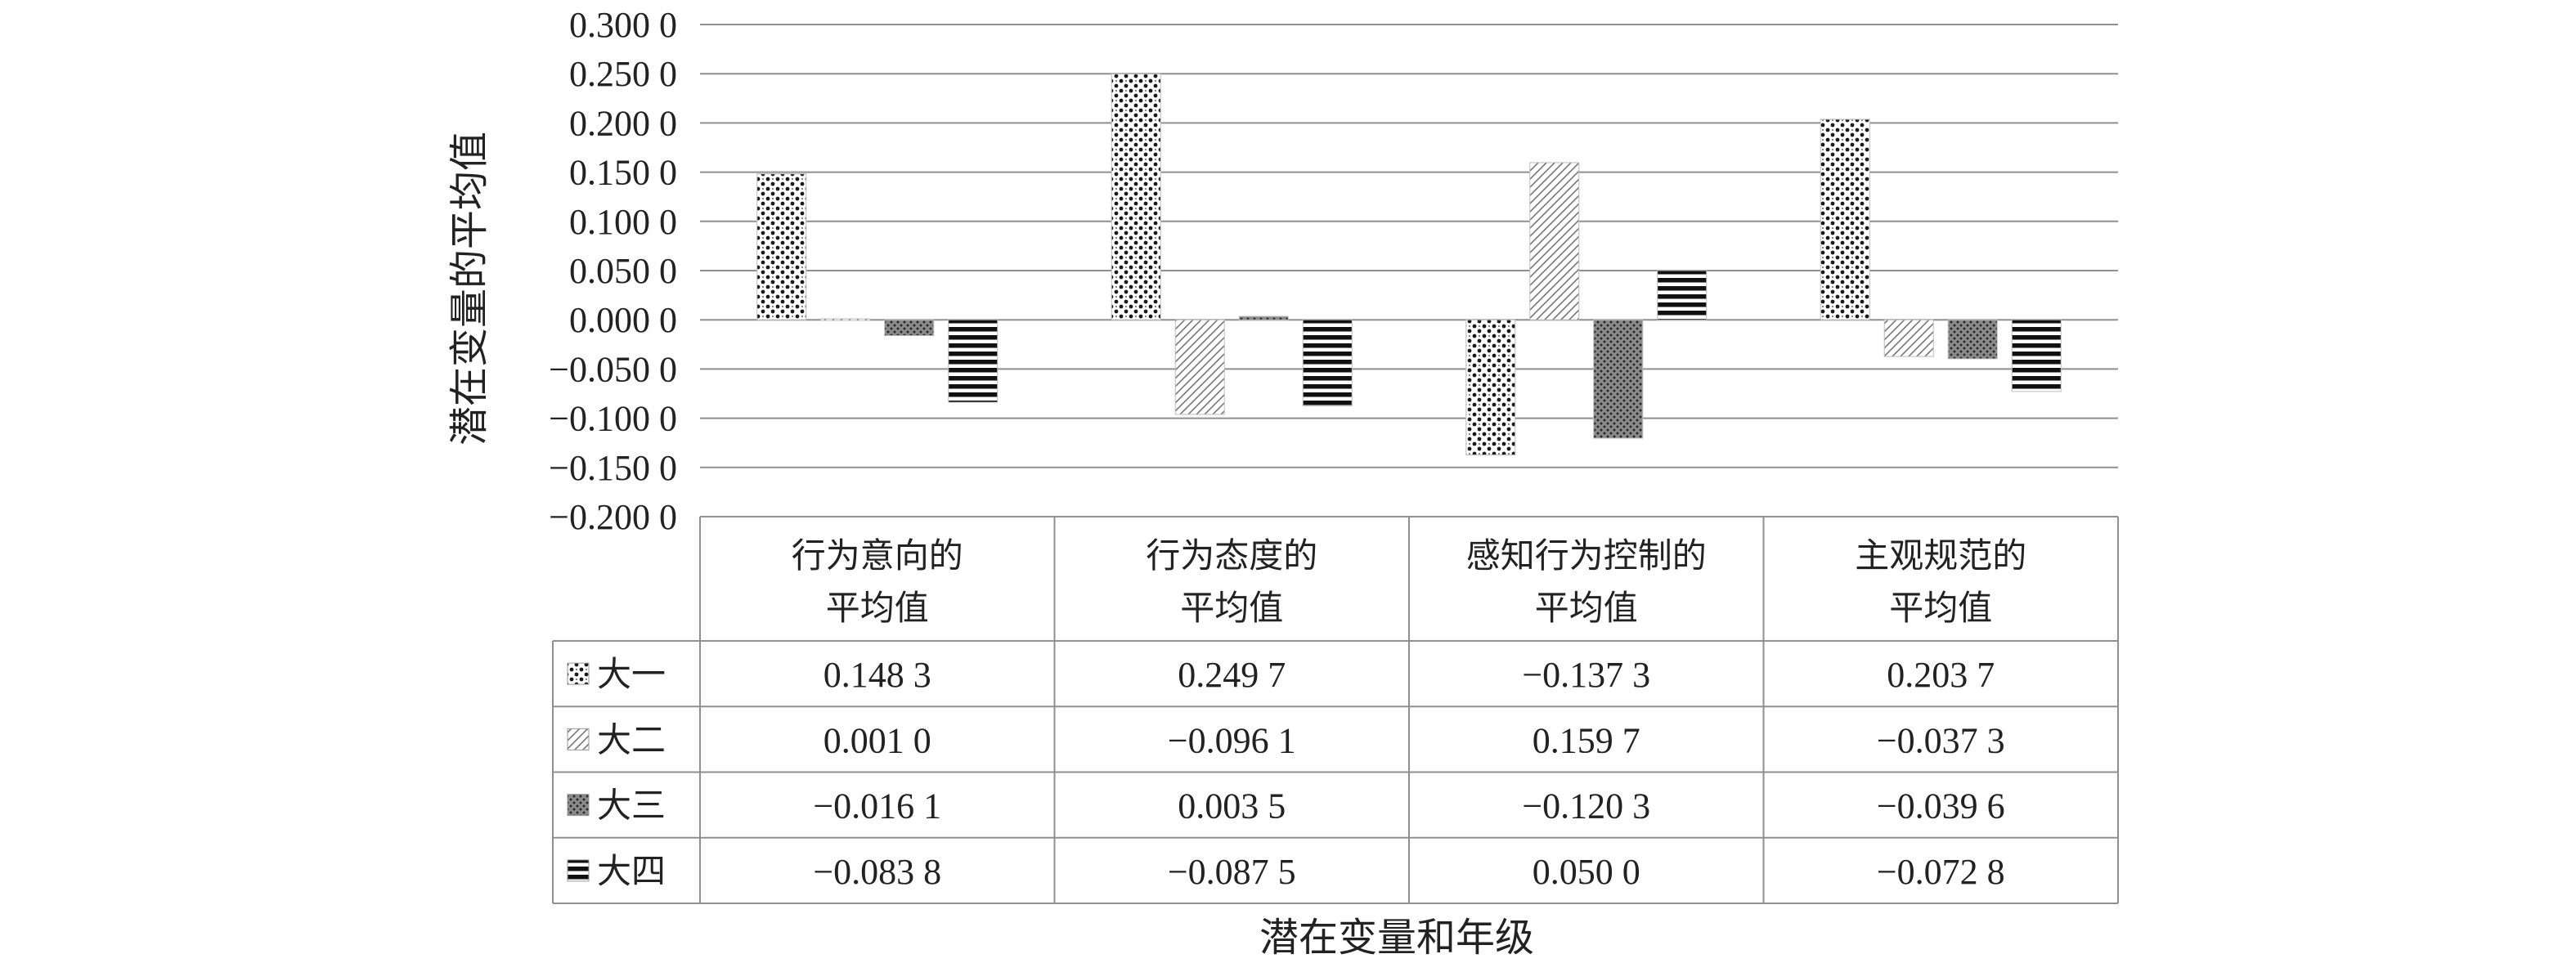  Describe the element at coordinates (1586, 675) in the screenshot. I see `data-label: −0.137 3` at that location.